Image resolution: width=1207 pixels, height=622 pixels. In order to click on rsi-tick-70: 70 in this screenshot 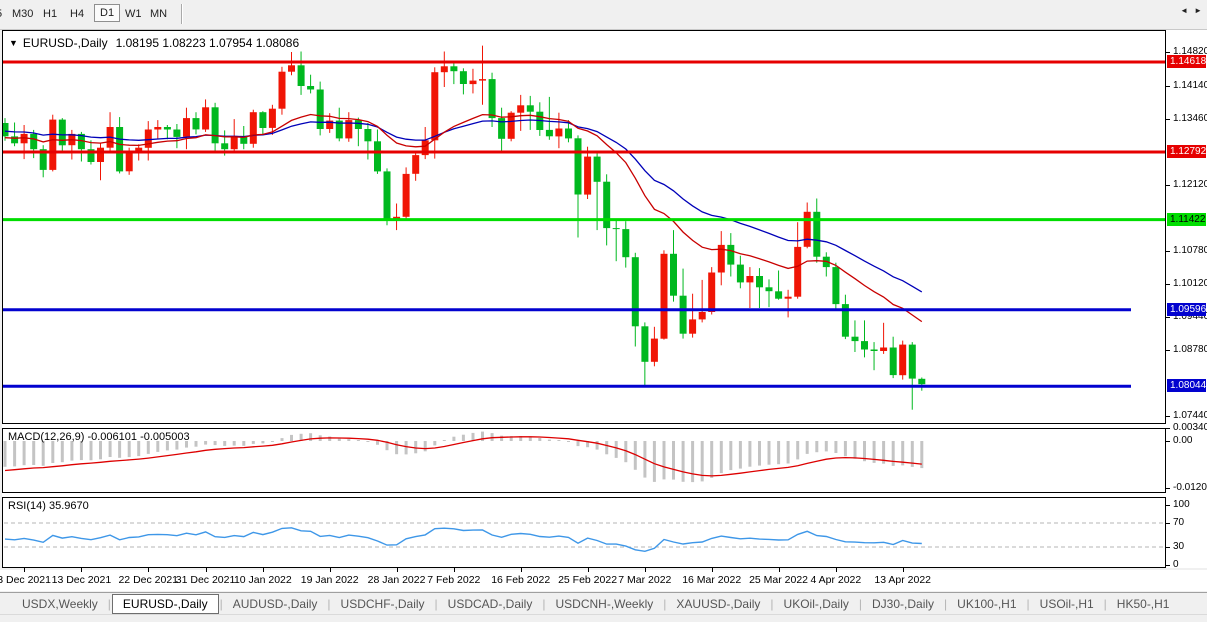, I will do `click(1179, 522)`.